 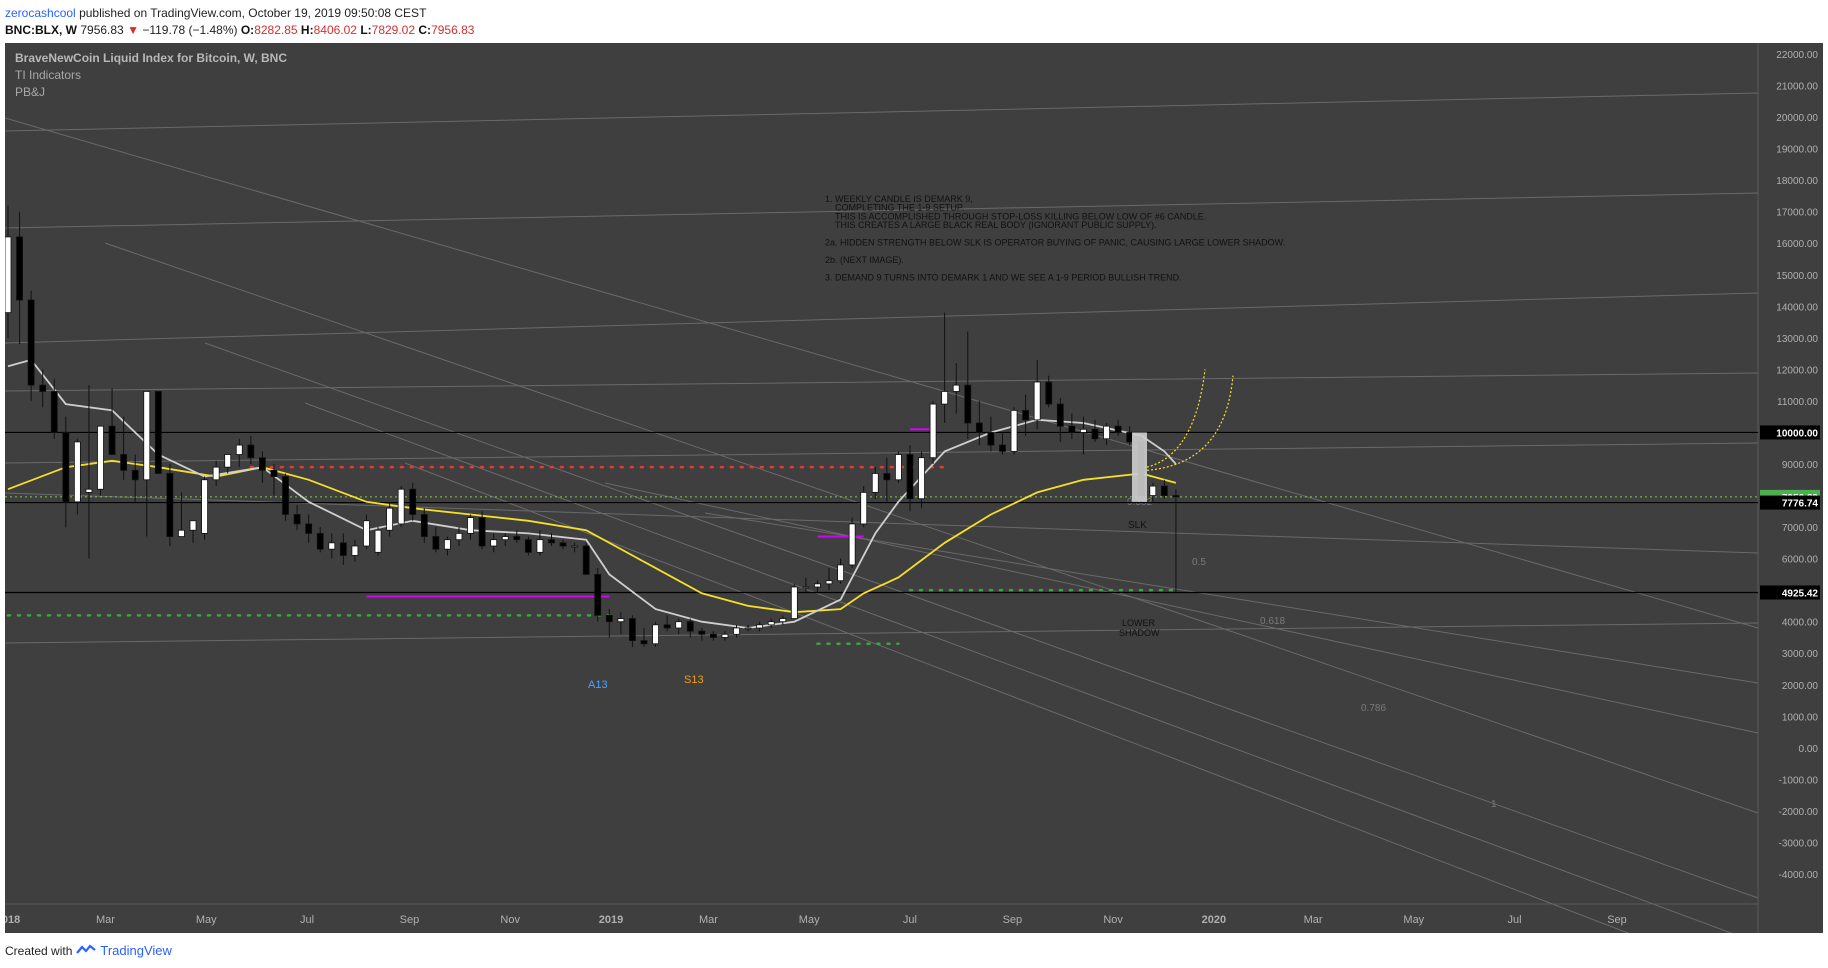 What do you see at coordinates (1800, 717) in the screenshot?
I see `y-tick-label: 1000.00` at bounding box center [1800, 717].